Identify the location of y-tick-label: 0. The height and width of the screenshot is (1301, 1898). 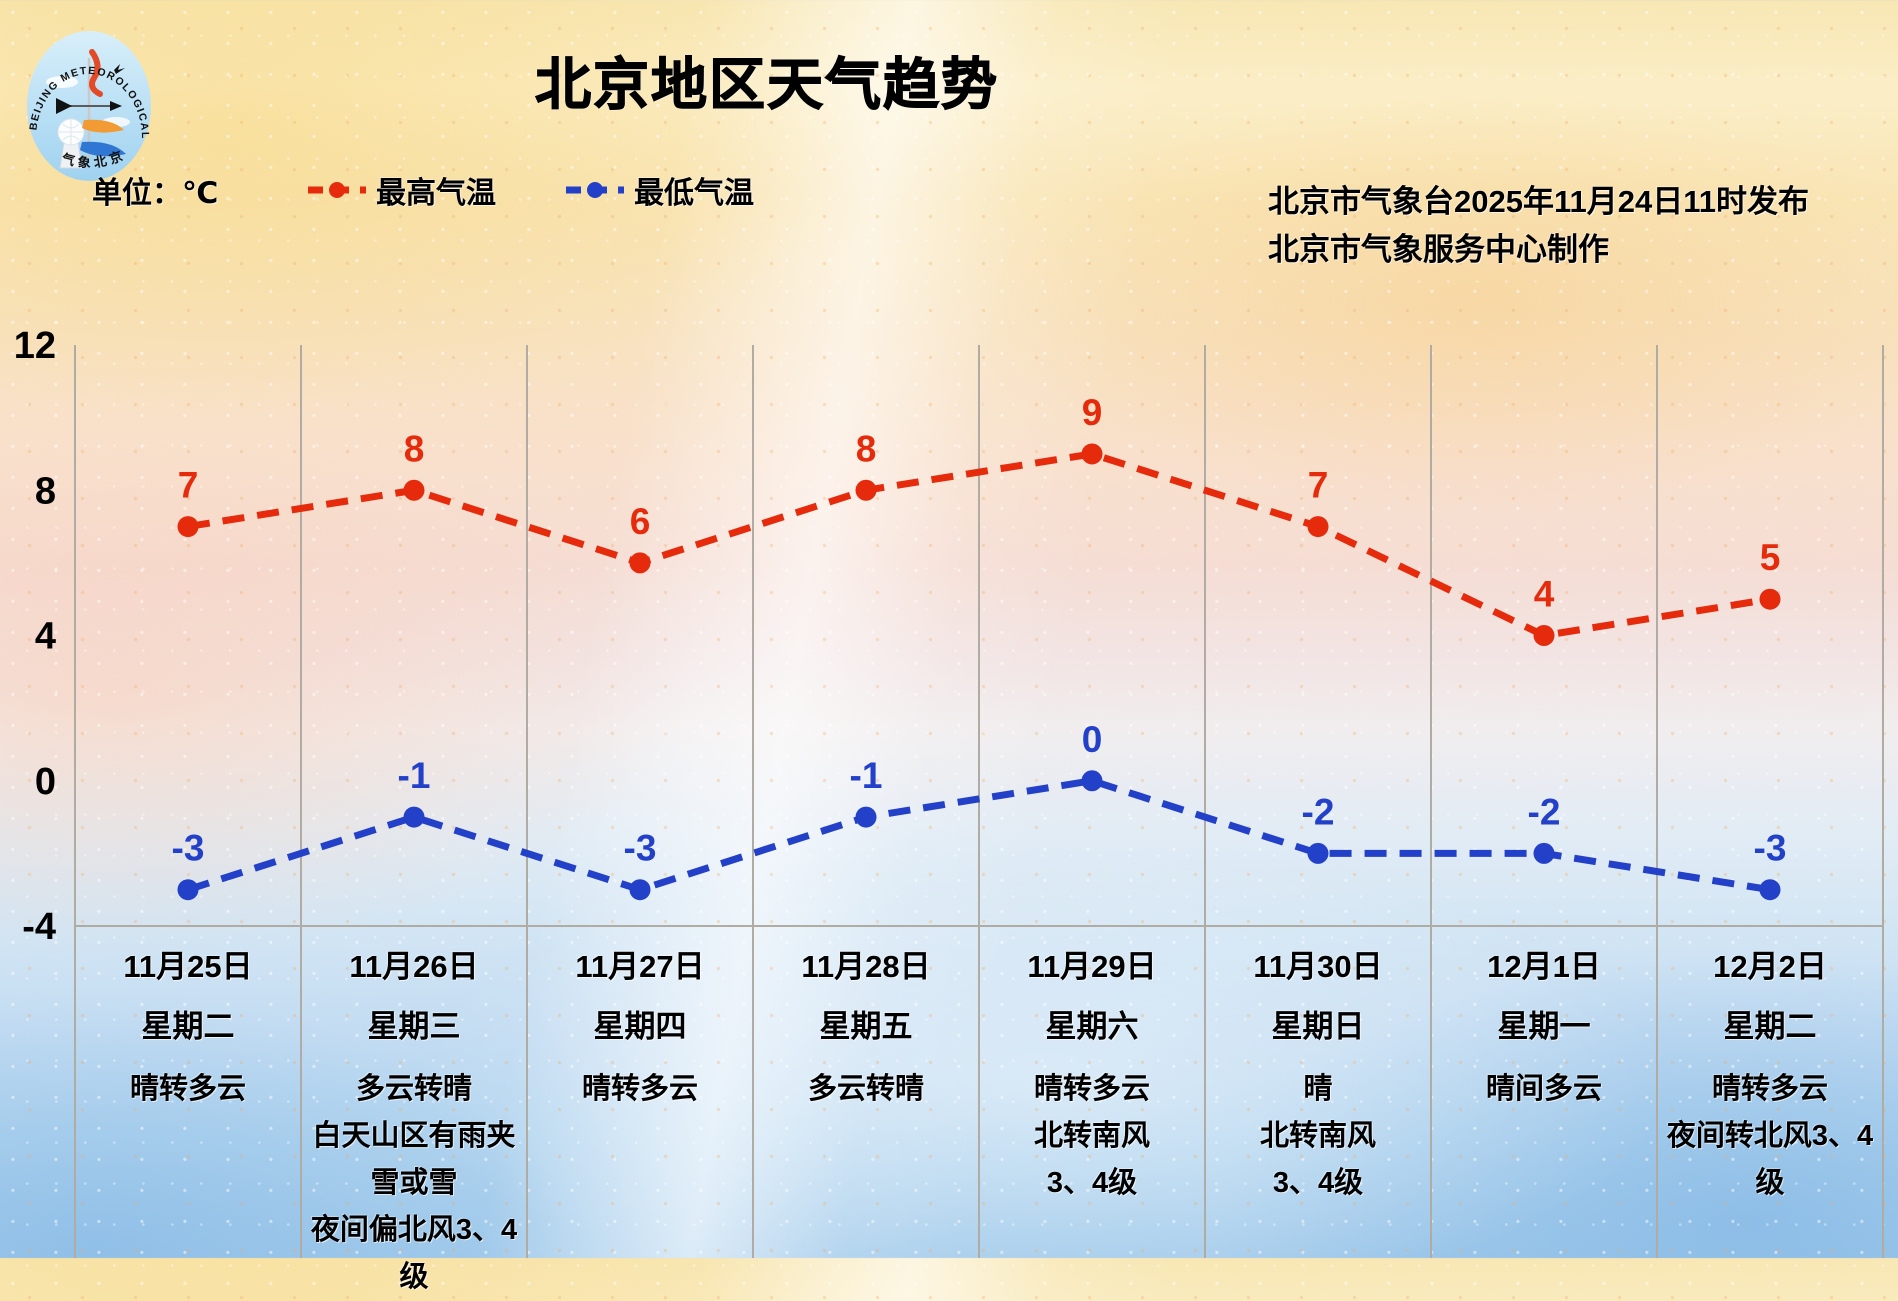
(45, 782).